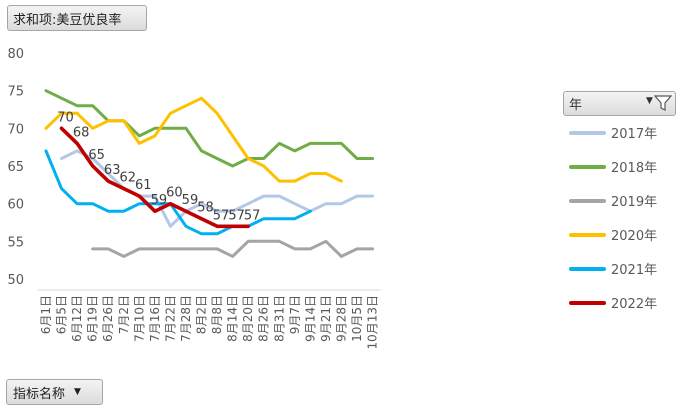 The image size is (684, 409). I want to click on value-field-button: 求和项:美豆优良率, so click(77, 18).